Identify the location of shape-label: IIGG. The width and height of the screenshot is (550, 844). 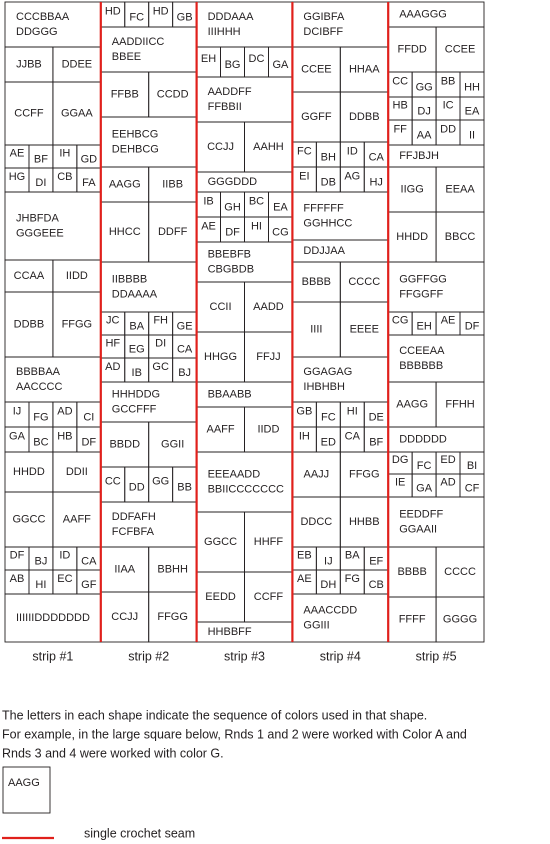
(412, 189).